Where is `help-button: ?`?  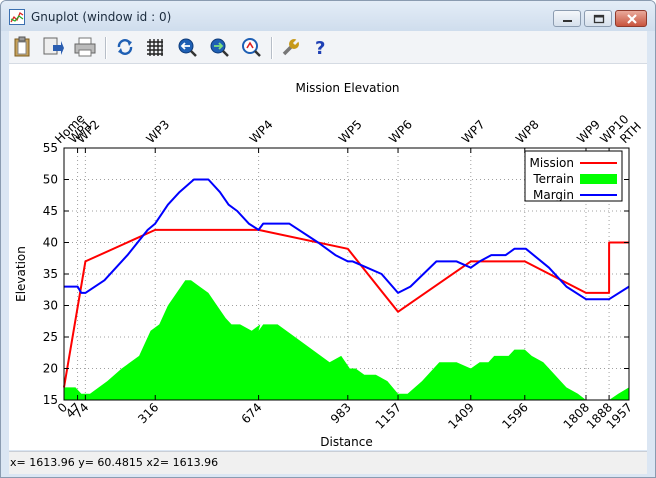
help-button: ? is located at coordinates (321, 47).